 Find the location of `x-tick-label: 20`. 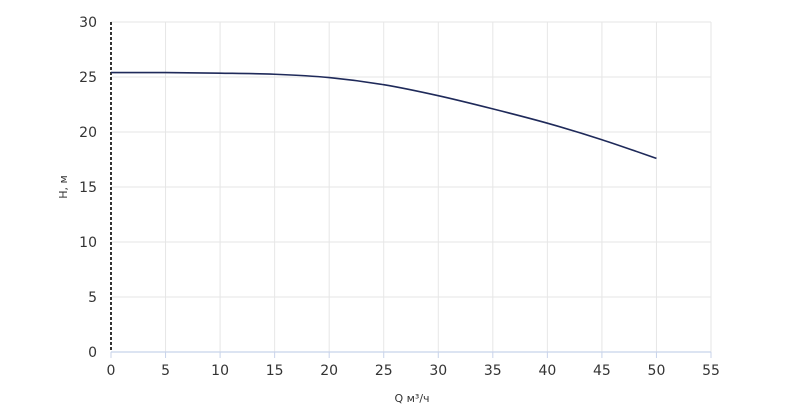

x-tick-label: 20 is located at coordinates (329, 371).